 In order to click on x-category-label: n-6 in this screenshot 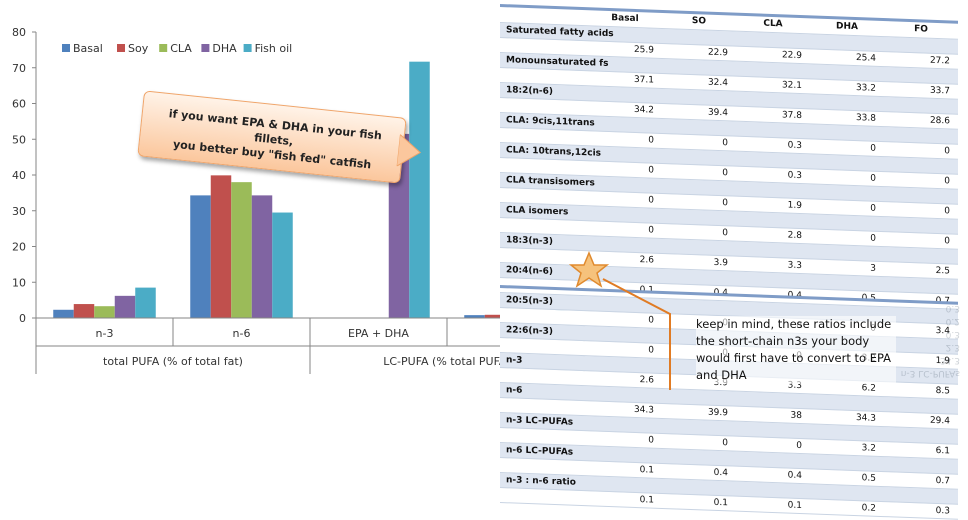, I will do `click(242, 333)`.